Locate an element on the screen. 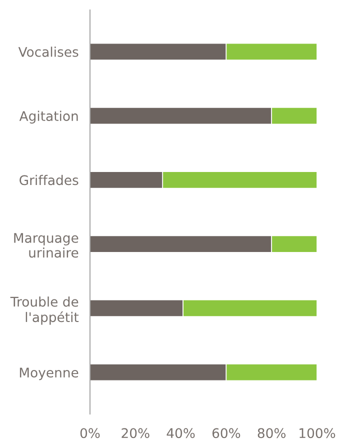 Image resolution: width=339 pixels, height=444 pixels. y-tick-label: Vocalises is located at coordinates (48, 51).